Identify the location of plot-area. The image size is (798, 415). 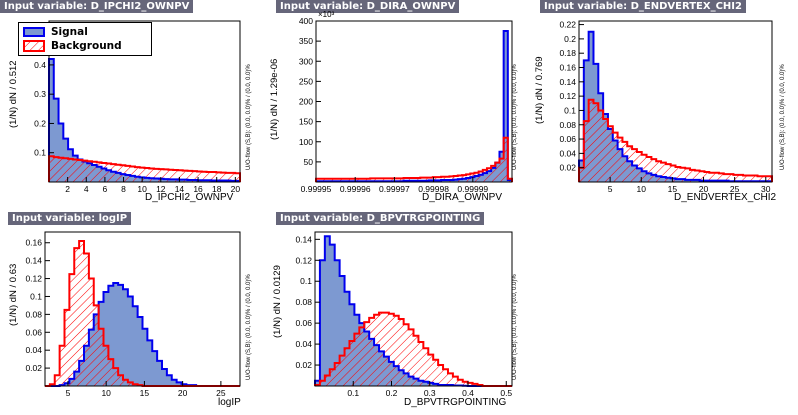
(414, 101).